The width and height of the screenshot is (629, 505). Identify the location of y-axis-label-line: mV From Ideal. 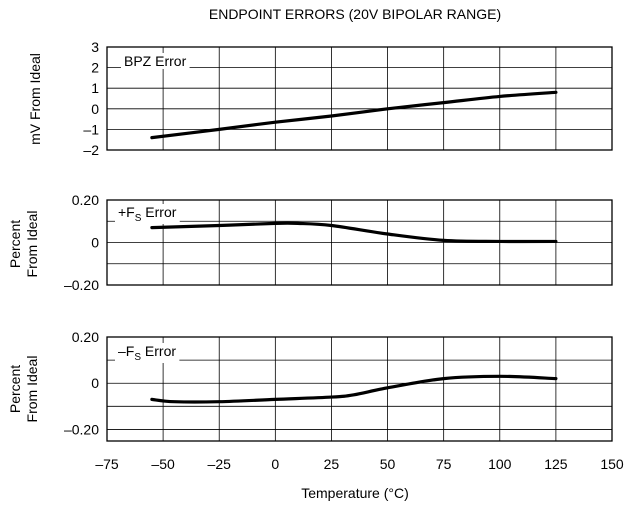
(35, 99).